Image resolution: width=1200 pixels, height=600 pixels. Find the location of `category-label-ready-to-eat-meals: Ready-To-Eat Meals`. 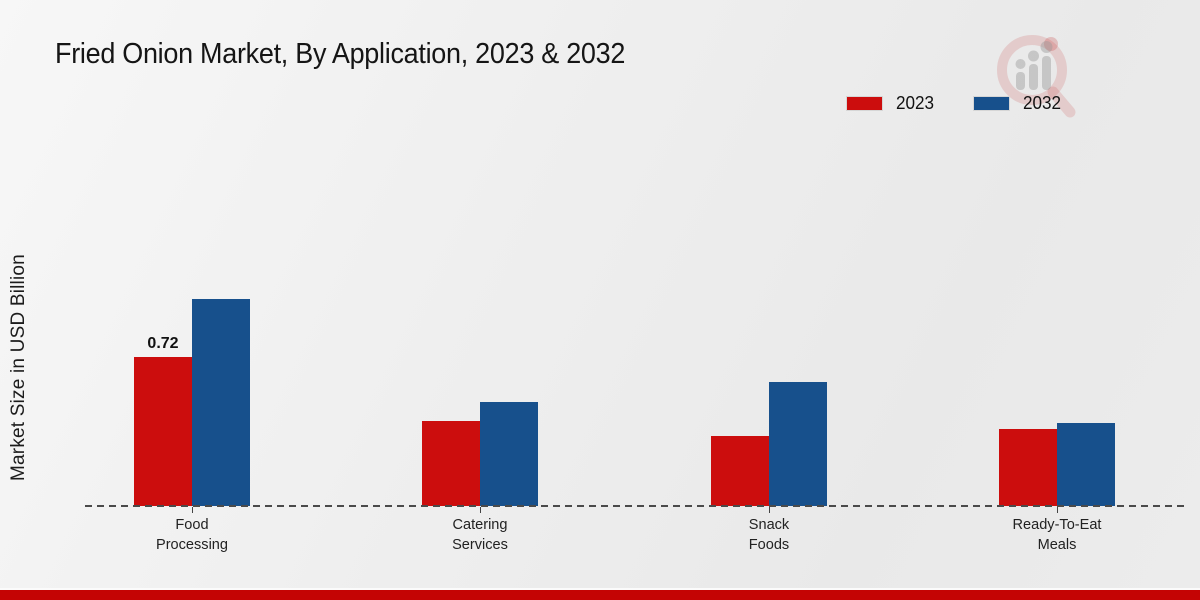

category-label-ready-to-eat-meals: Ready-To-Eat Meals is located at coordinates (1057, 535).